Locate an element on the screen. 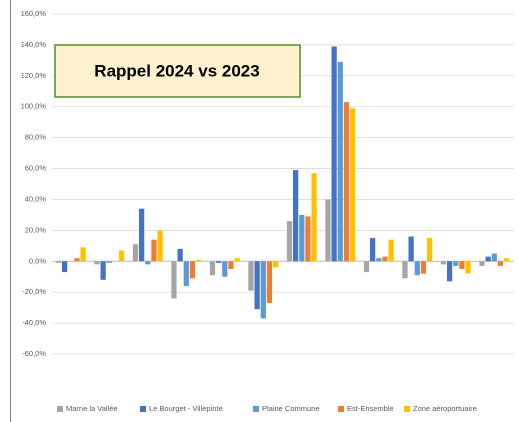  title-box is located at coordinates (177, 71).